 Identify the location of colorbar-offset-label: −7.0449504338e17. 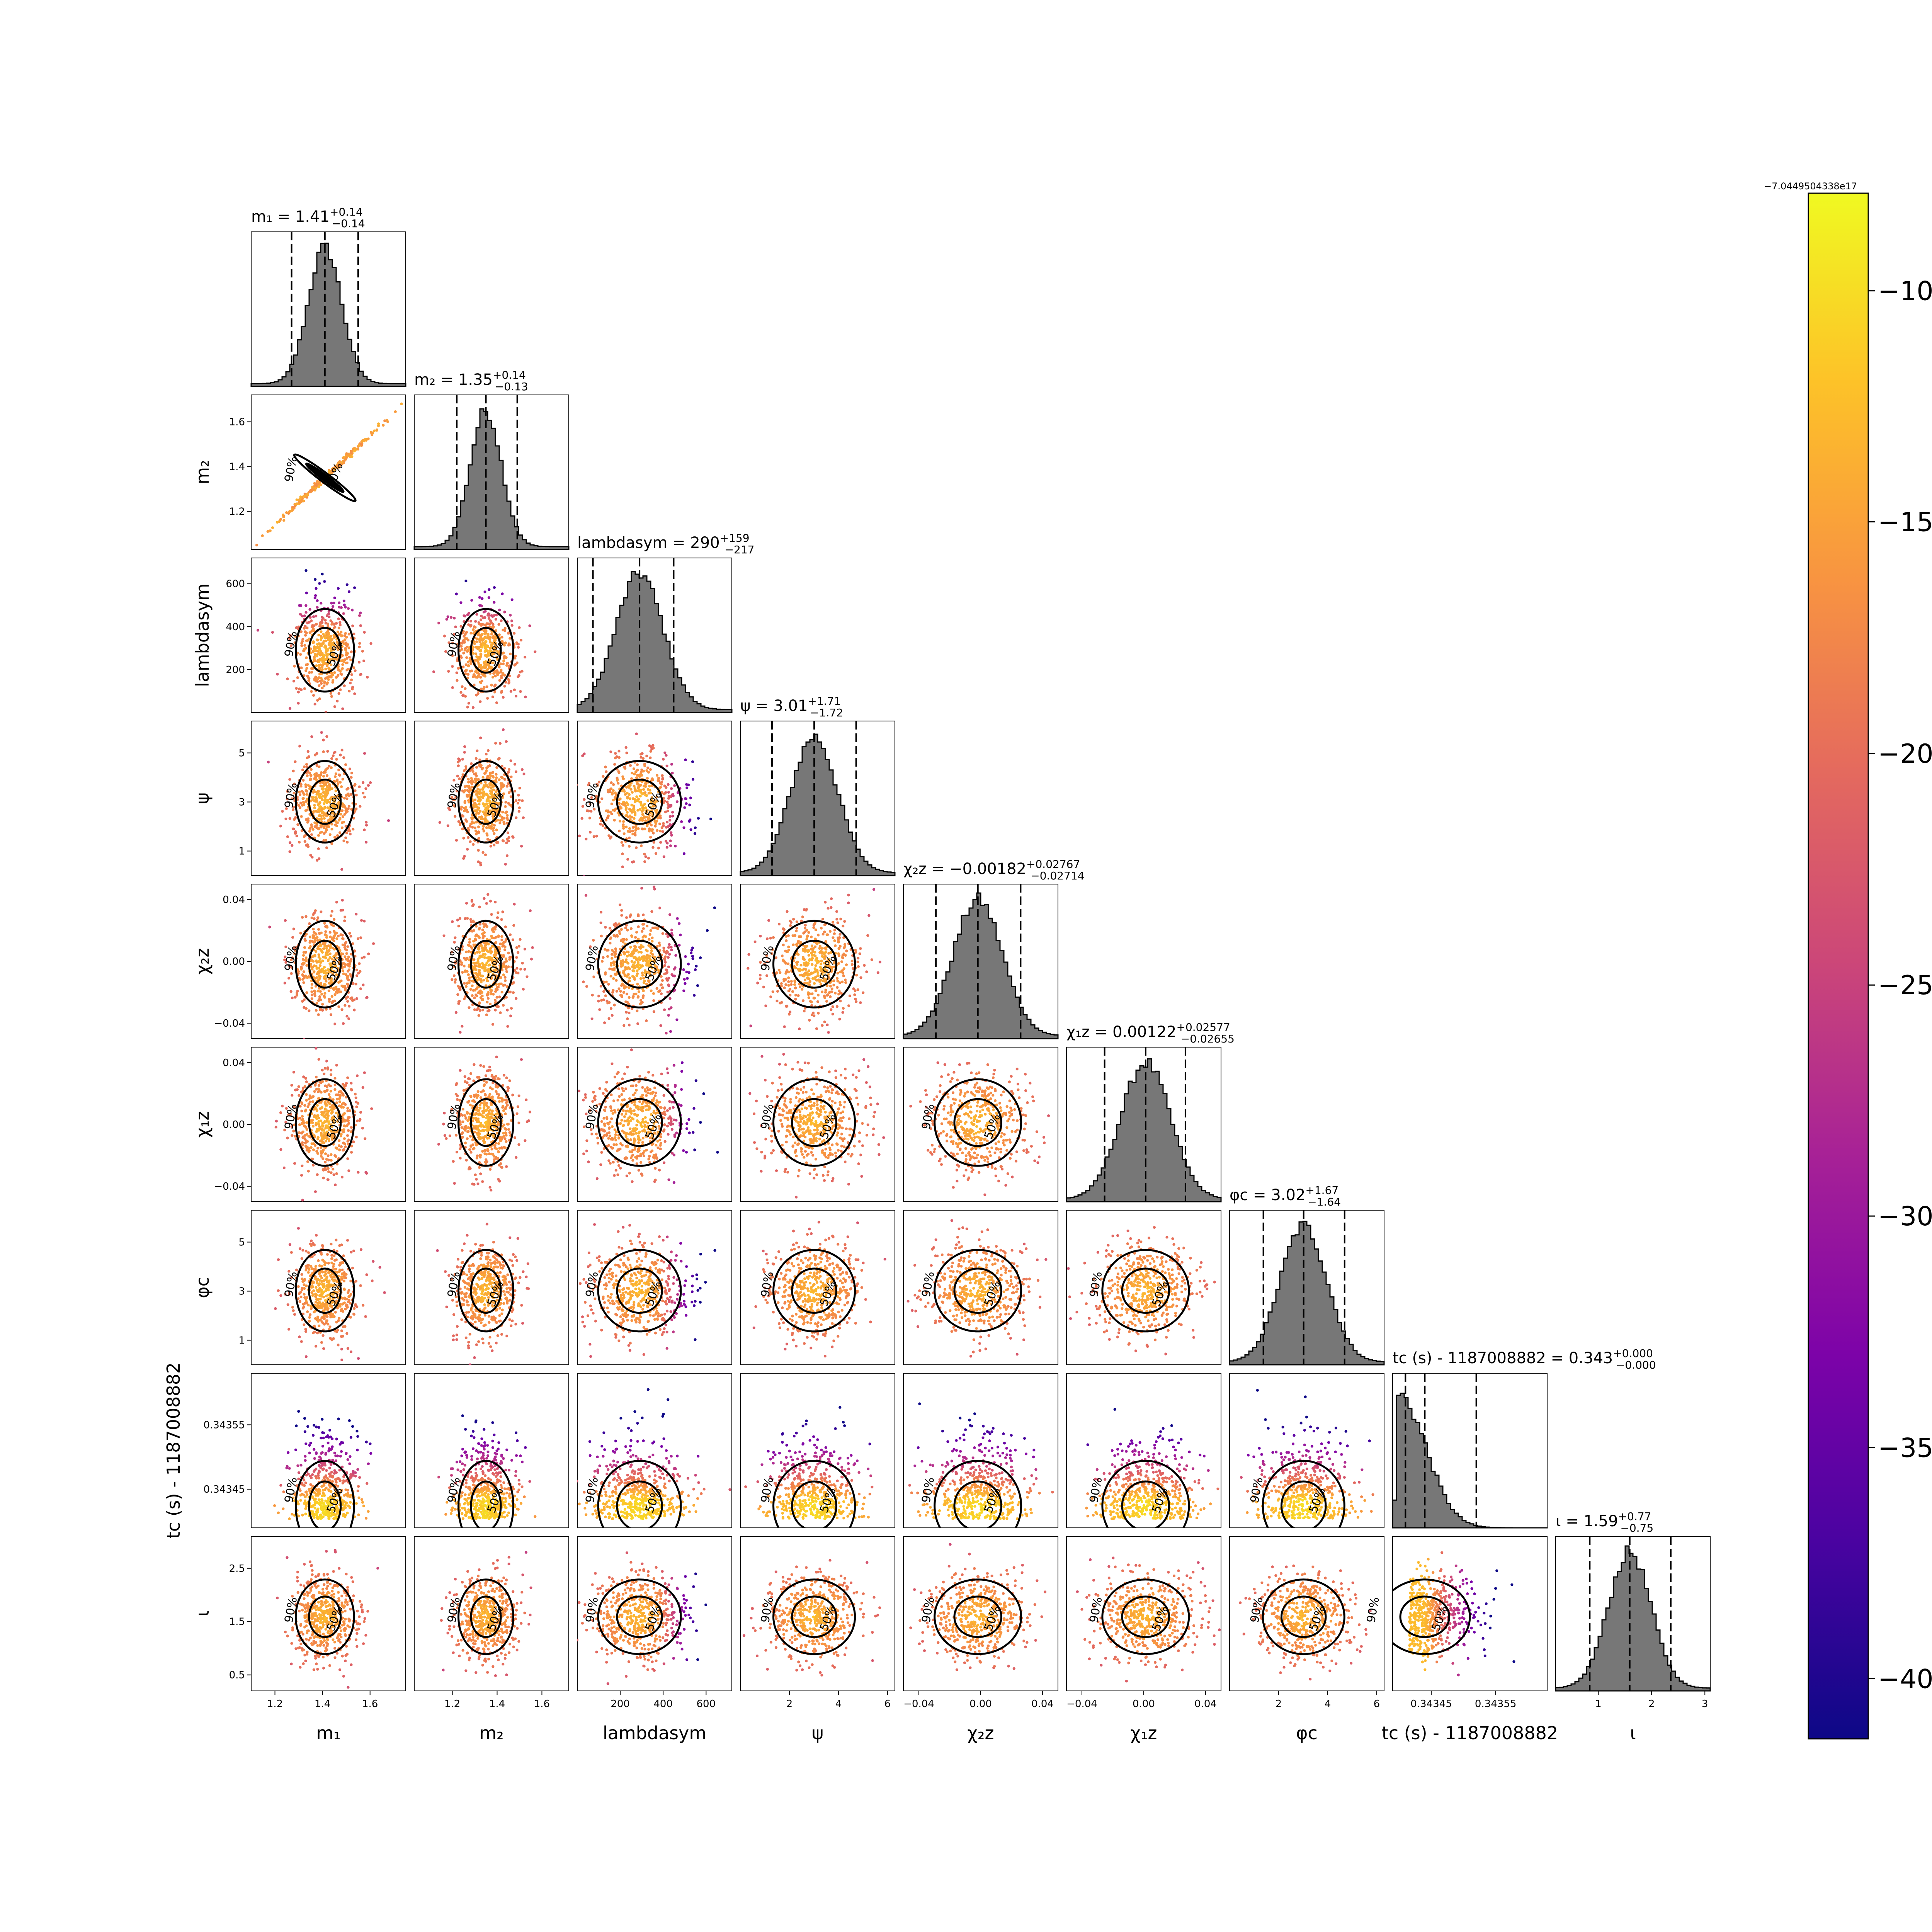
(1811, 186).